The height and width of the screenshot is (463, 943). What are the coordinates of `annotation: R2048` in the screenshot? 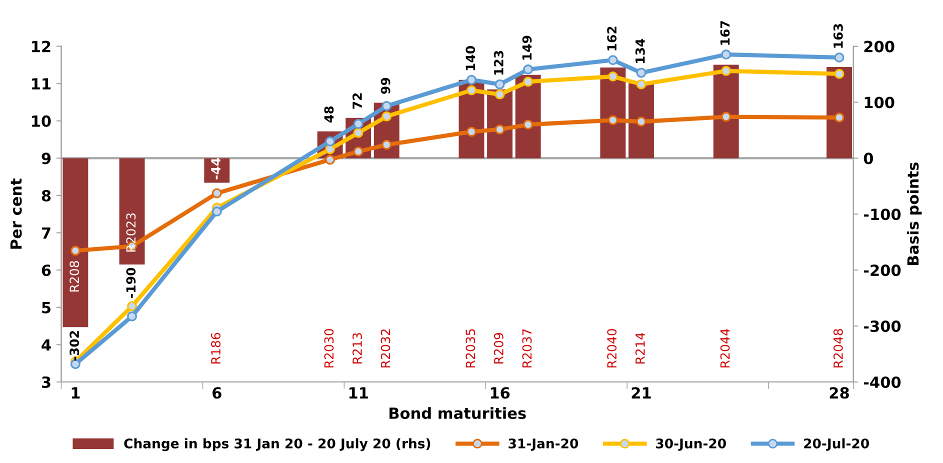 It's located at (838, 348).